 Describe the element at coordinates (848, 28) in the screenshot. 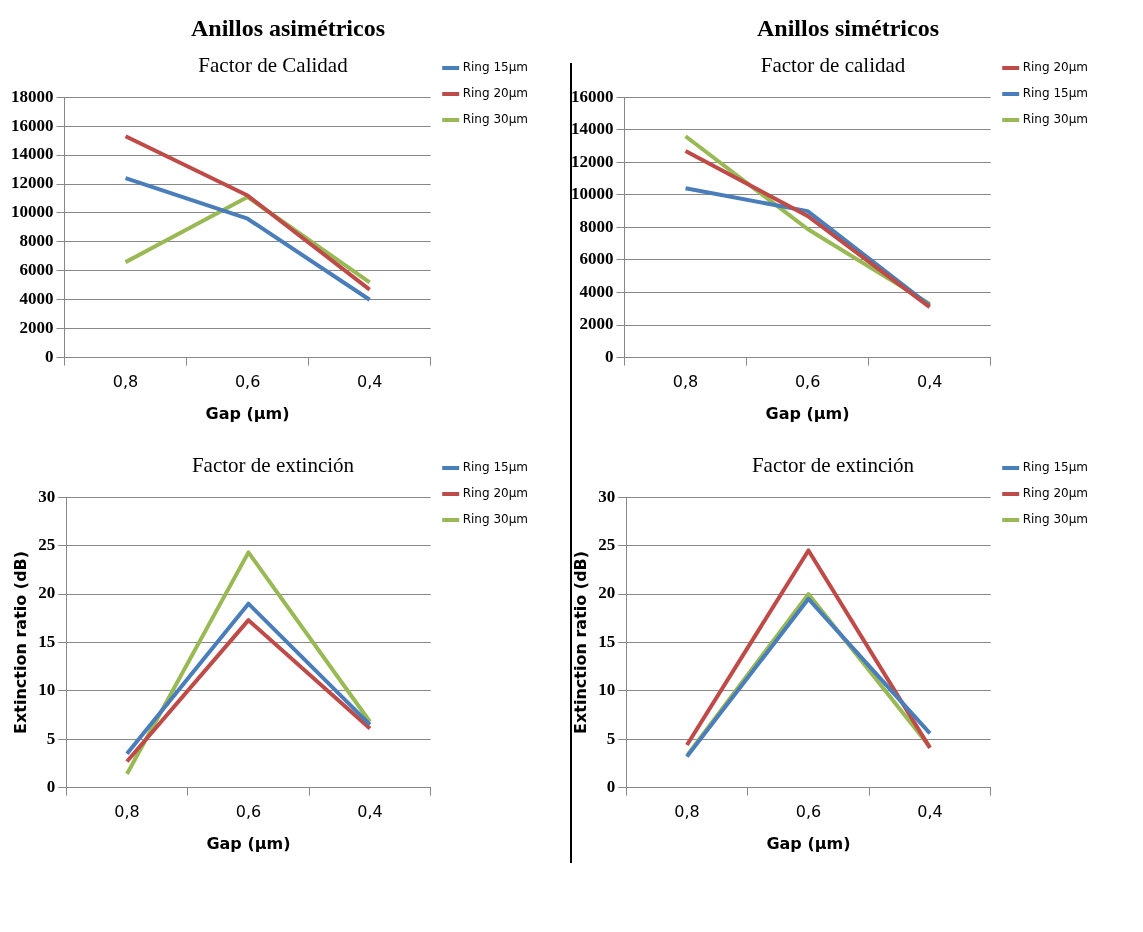

I see `text: Anillos simétricos` at that location.